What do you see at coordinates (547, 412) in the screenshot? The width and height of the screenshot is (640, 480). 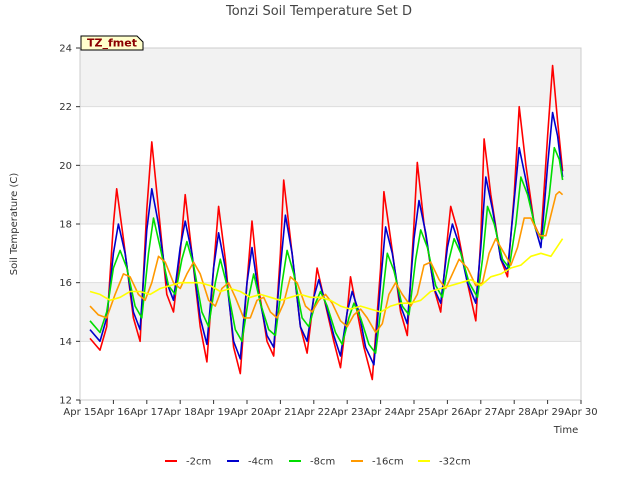 I see `x-tick-label: Apr 29` at bounding box center [547, 412].